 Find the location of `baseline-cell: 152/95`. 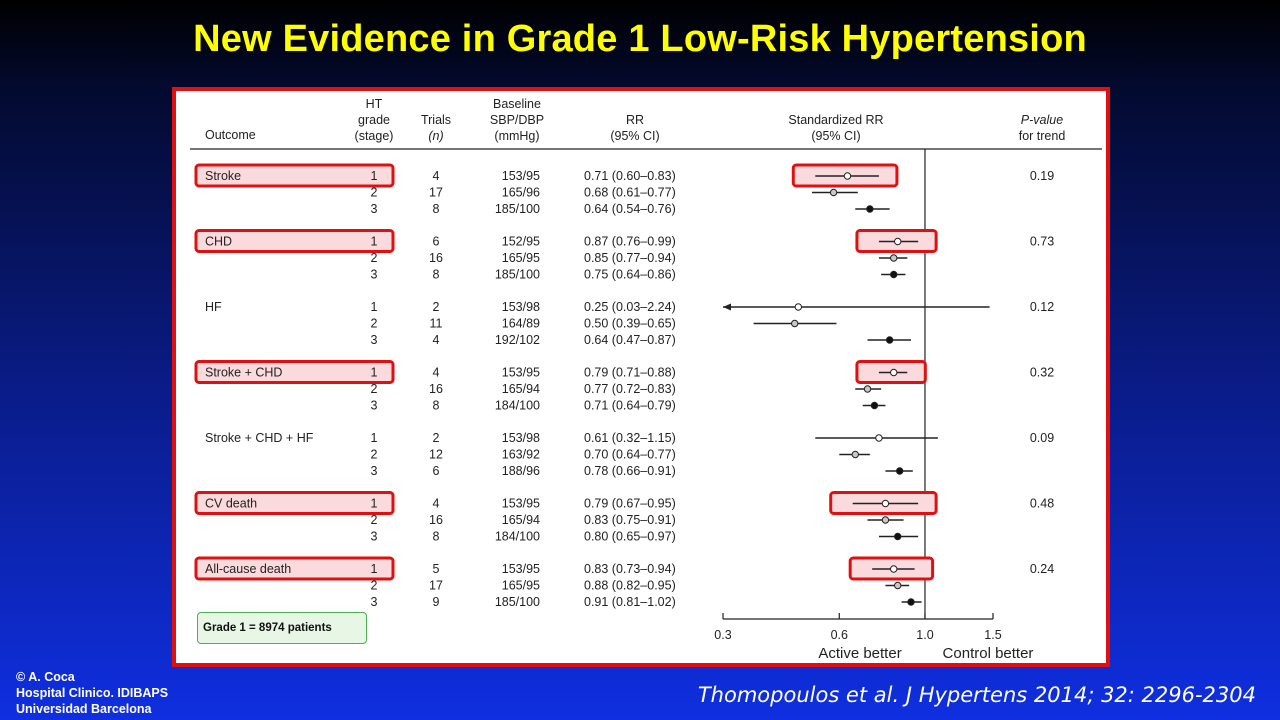

baseline-cell: 152/95 is located at coordinates (521, 242).